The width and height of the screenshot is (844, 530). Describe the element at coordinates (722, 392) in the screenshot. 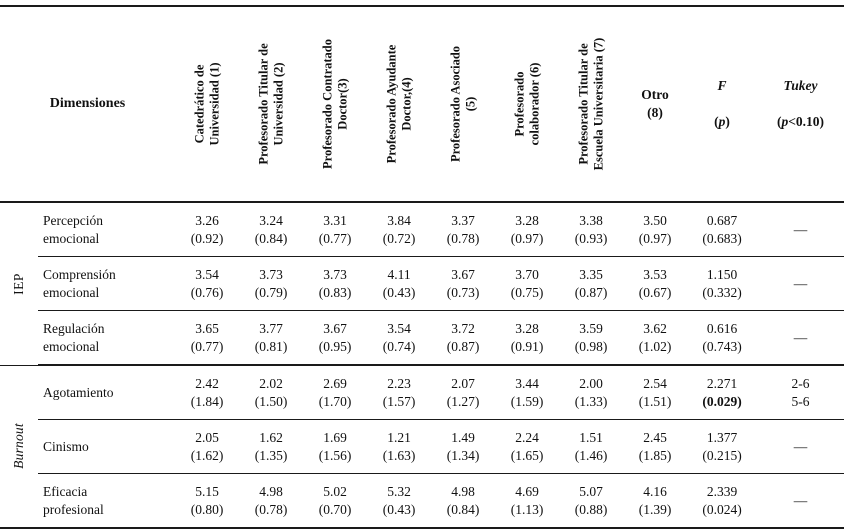

I see `cell-f-p-significant: 2.271 (0.029)` at that location.